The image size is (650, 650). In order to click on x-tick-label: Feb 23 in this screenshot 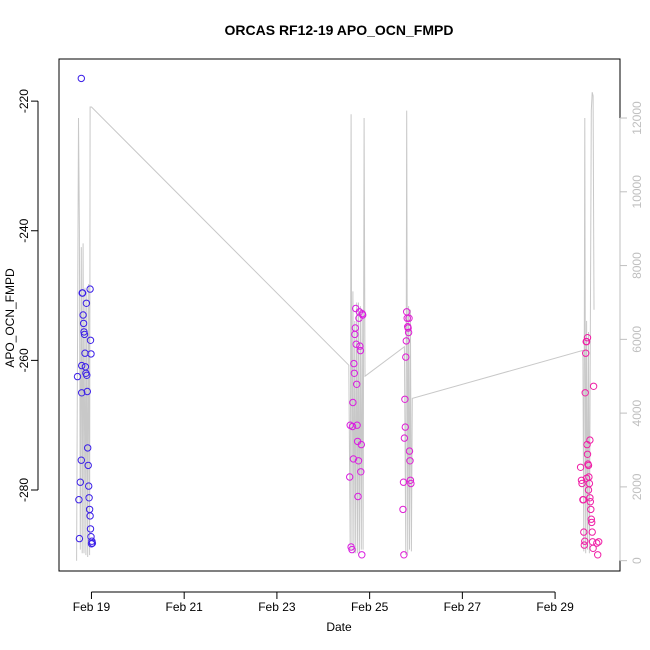, I will do `click(277, 607)`.